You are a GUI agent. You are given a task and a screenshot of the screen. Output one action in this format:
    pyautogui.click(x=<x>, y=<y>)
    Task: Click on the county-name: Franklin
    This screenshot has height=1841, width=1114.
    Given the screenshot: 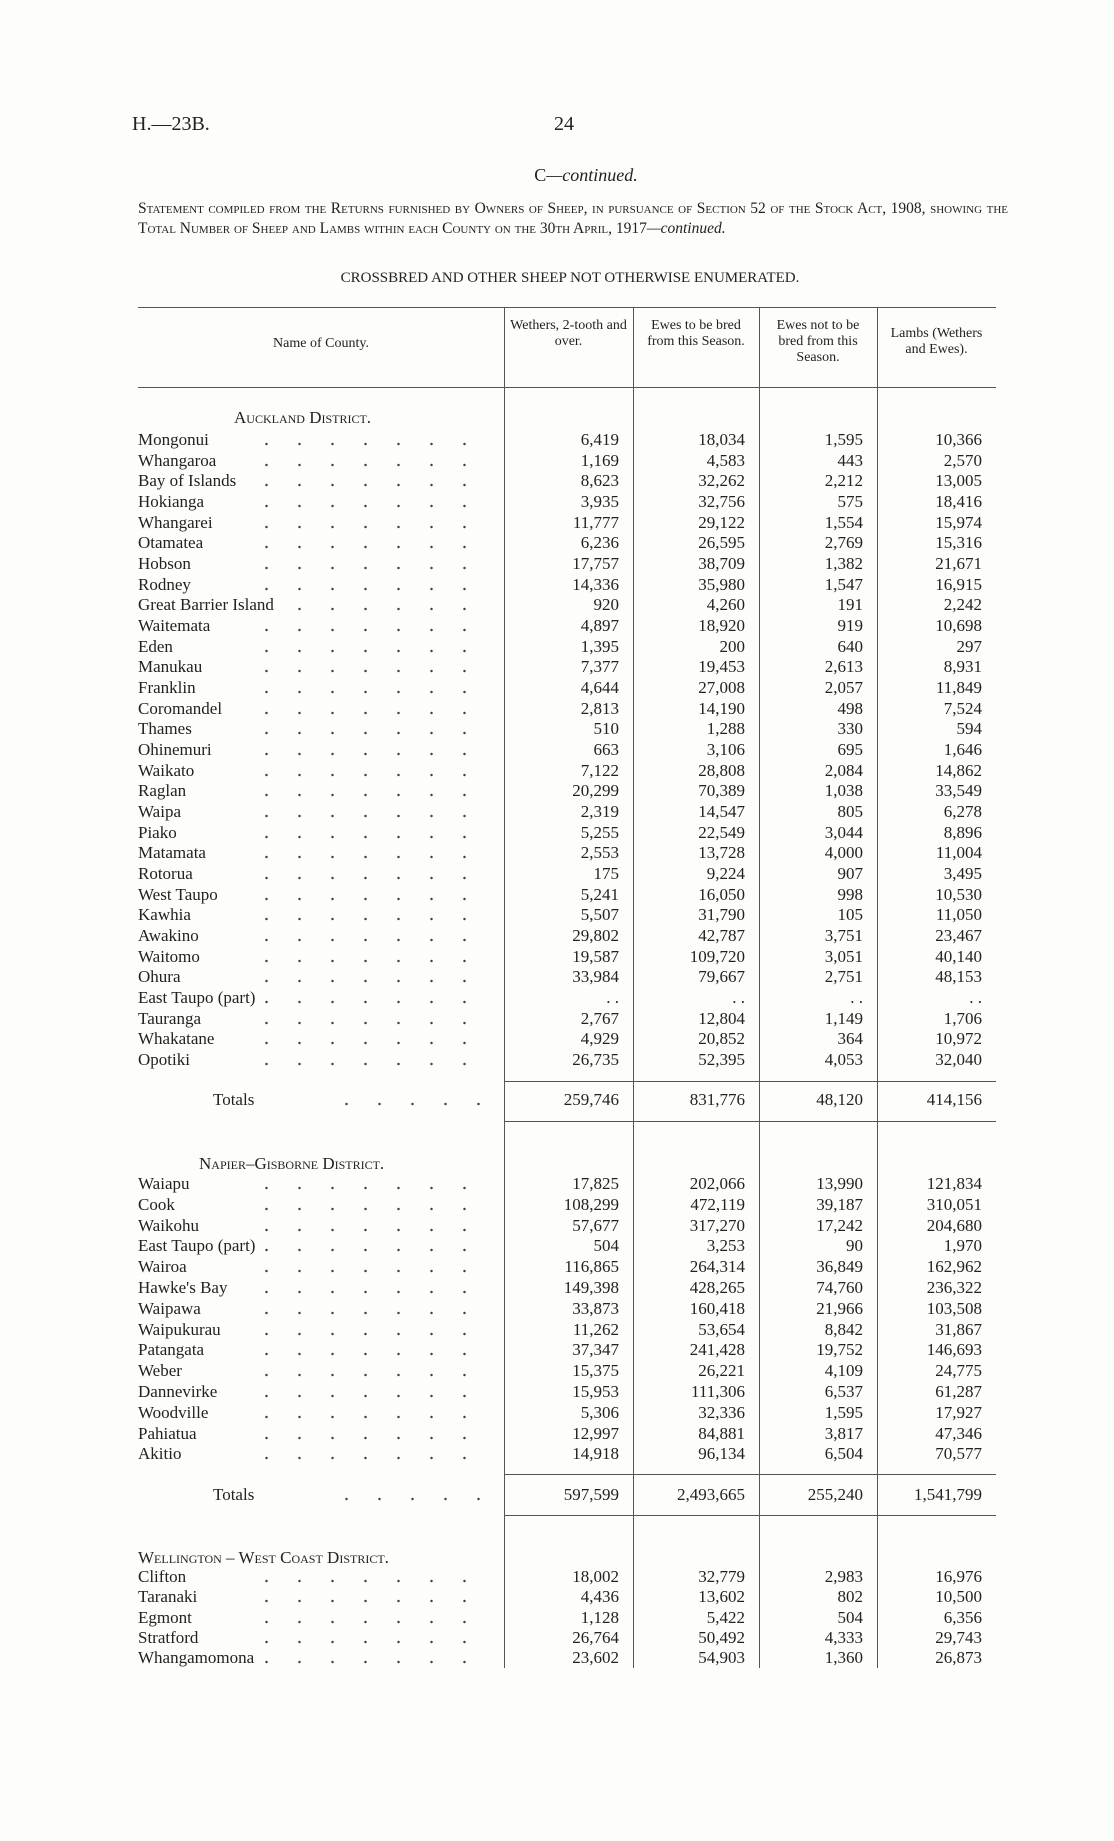 What is the action you would take?
    pyautogui.click(x=170, y=688)
    